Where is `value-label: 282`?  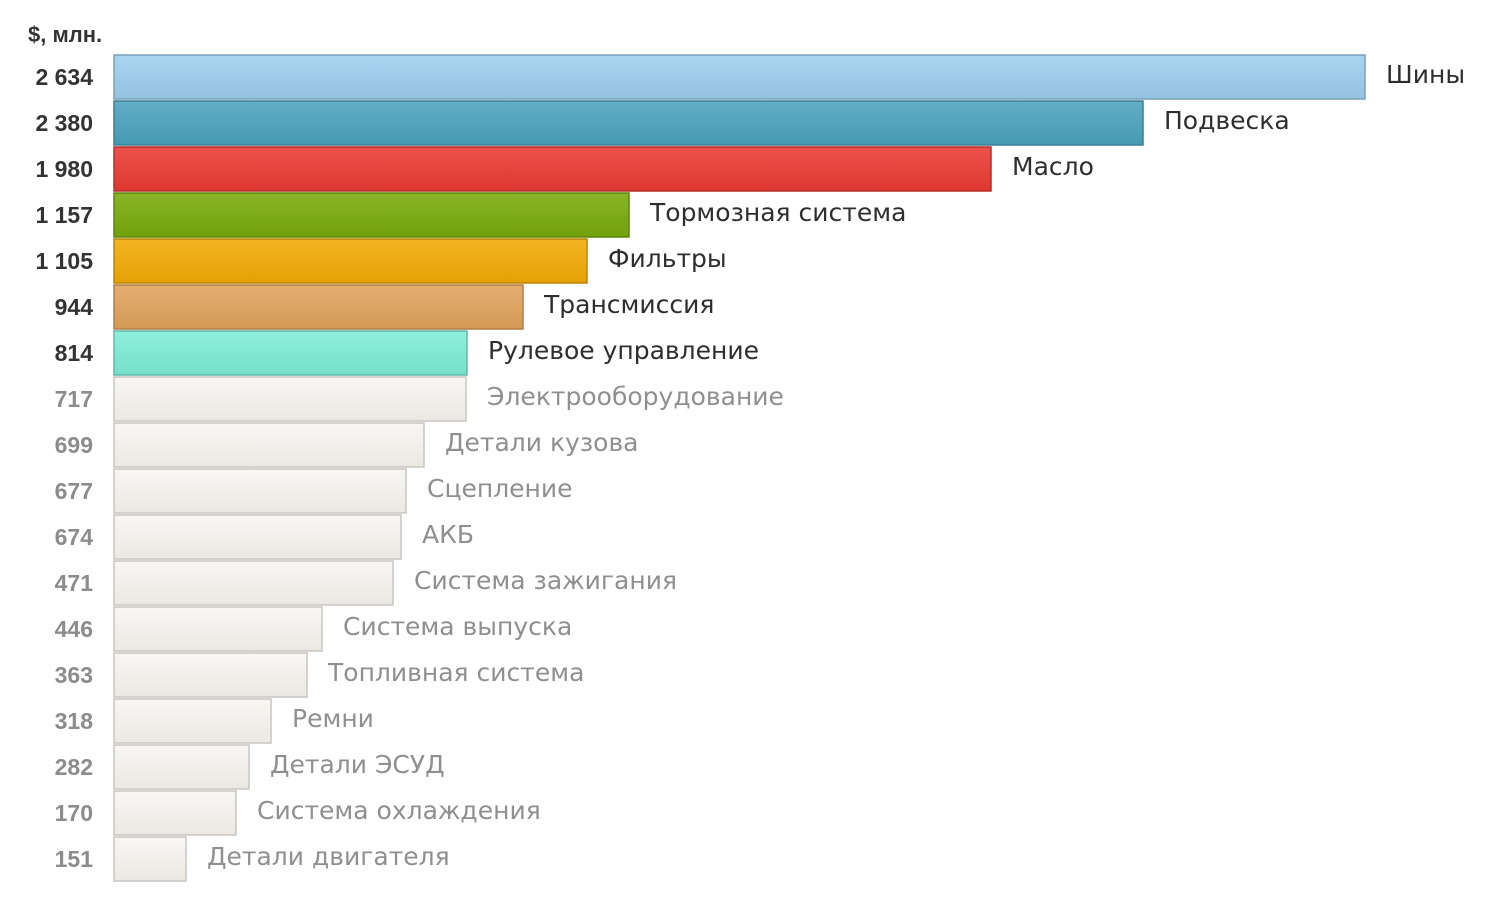 value-label: 282 is located at coordinates (74, 767).